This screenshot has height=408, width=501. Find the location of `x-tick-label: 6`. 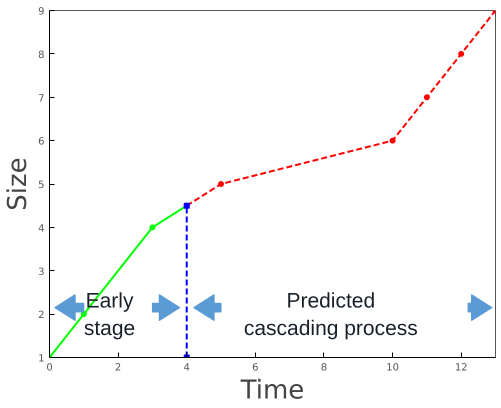

x-tick-label: 6 is located at coordinates (255, 368).